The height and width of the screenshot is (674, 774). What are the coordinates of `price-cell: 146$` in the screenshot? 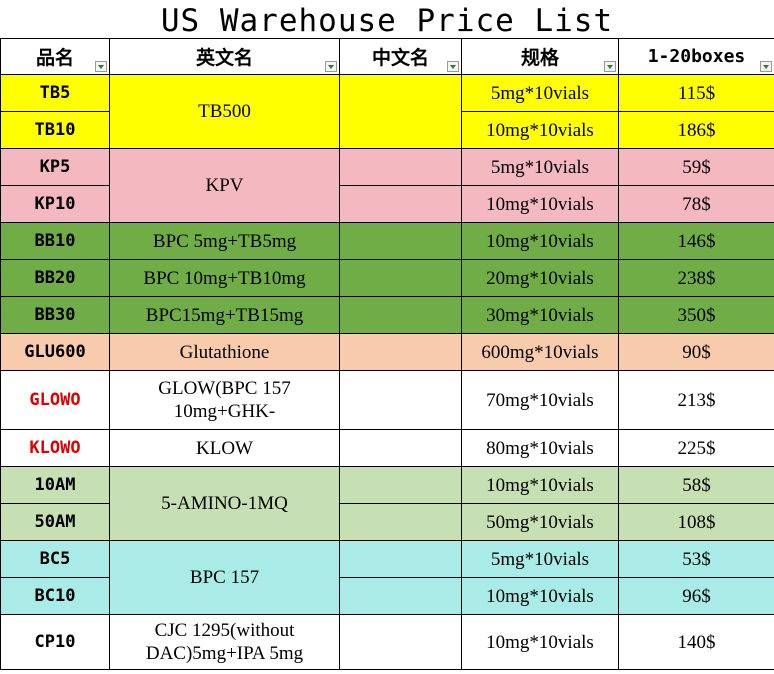 It's located at (696, 241).